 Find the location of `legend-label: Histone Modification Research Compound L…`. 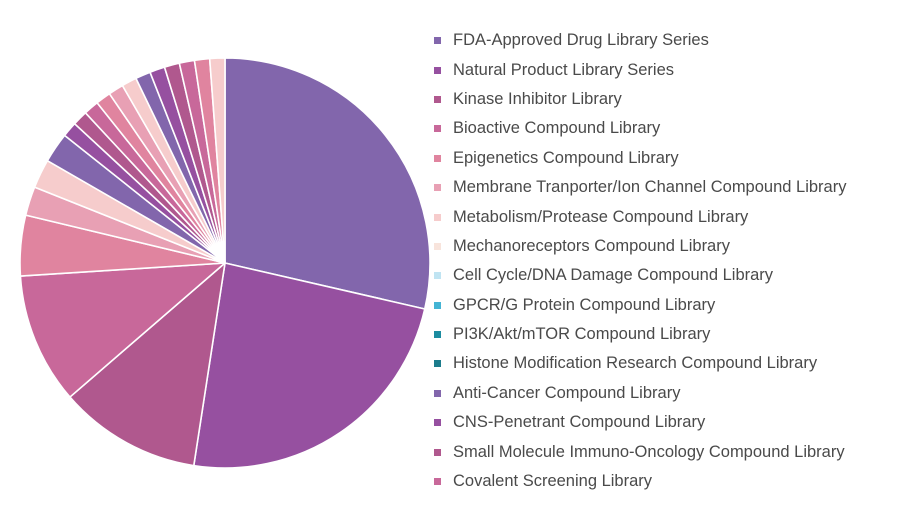

legend-label: Histone Modification Research Compound L… is located at coordinates (635, 363).